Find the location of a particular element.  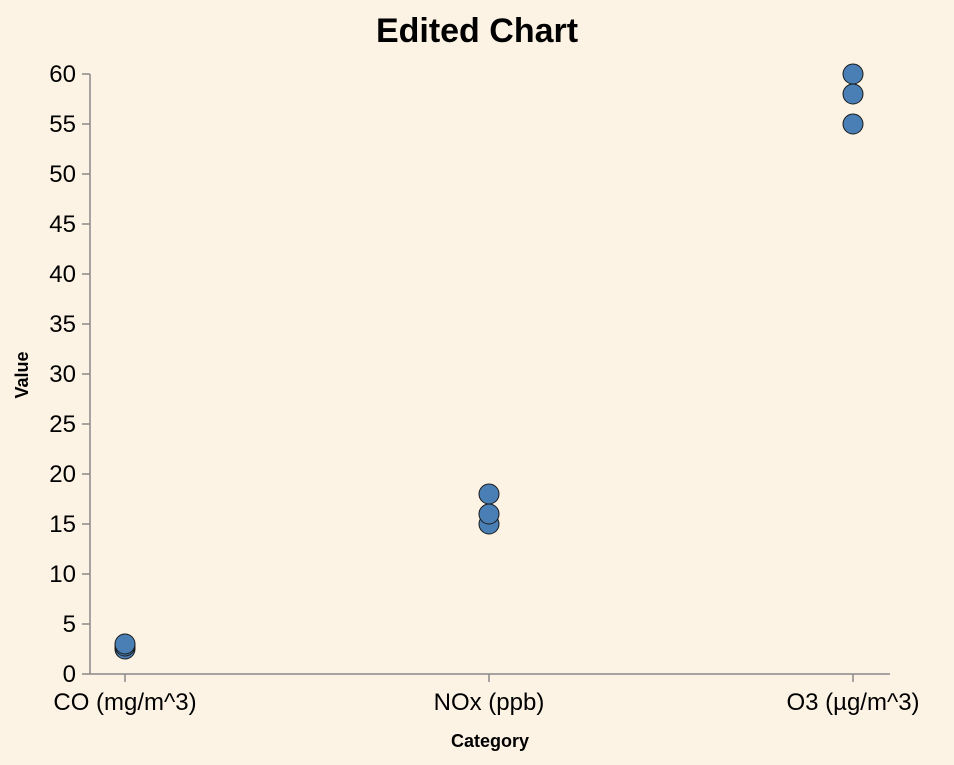

x-tick-label: CO (mg/m^3) is located at coordinates (124, 702).